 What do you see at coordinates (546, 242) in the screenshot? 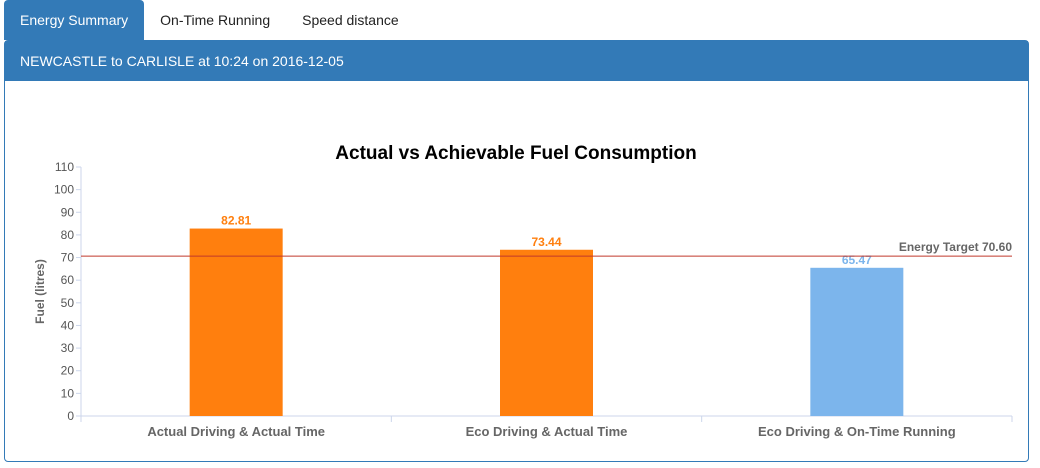
I see `data-label: 73.44` at bounding box center [546, 242].